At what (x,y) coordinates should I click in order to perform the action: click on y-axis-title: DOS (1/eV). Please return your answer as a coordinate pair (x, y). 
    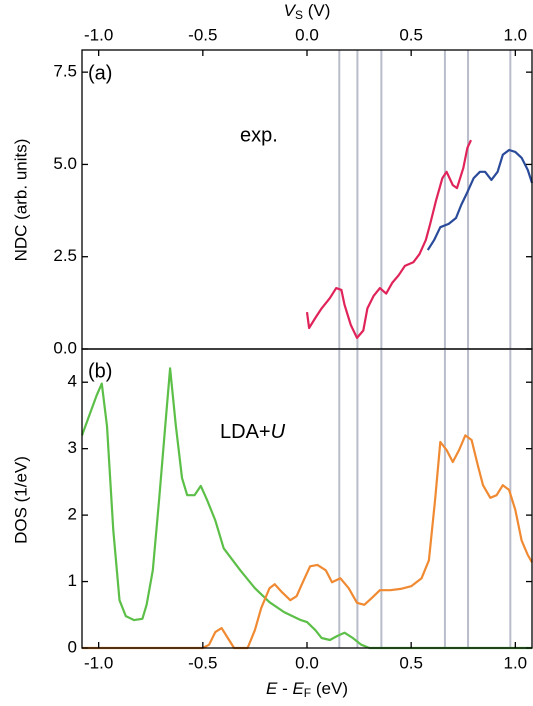
    Looking at the image, I should click on (20, 500).